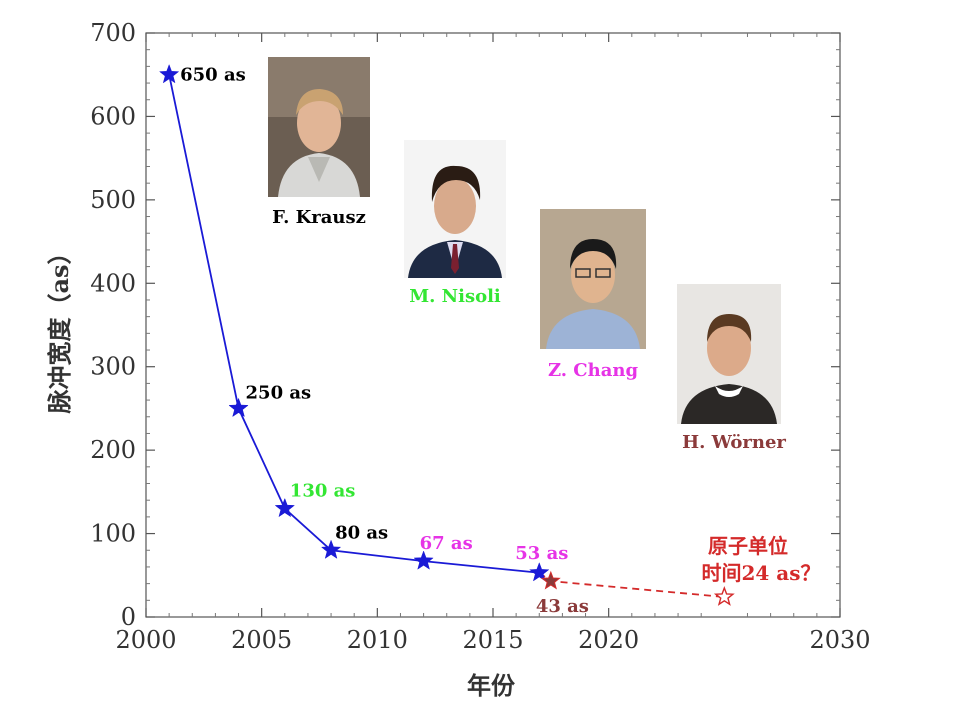 The height and width of the screenshot is (719, 960). What do you see at coordinates (145, 640) in the screenshot?
I see `x-tick-label: 2000` at bounding box center [145, 640].